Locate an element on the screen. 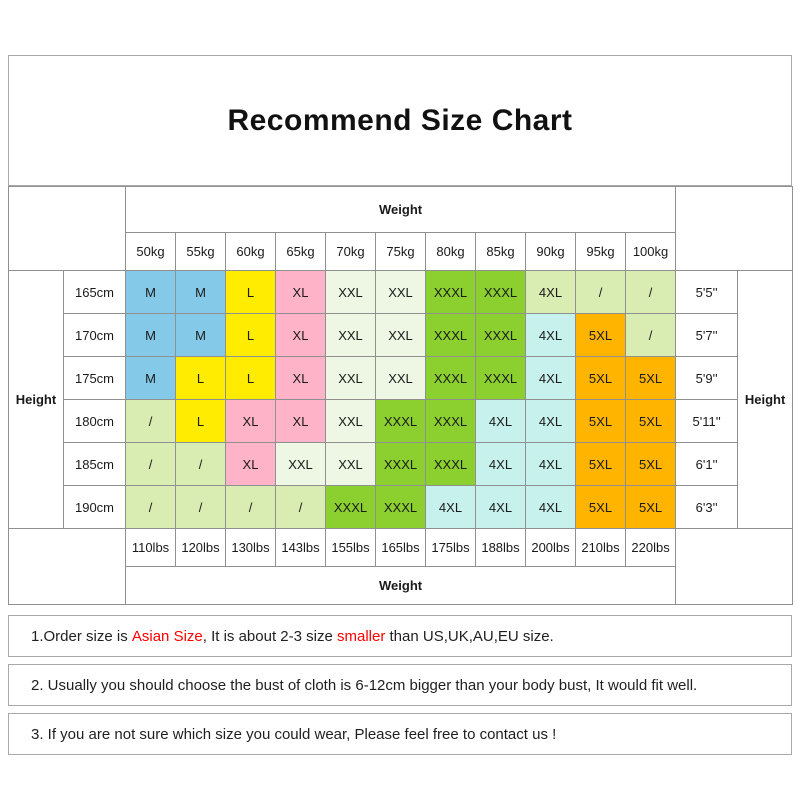 Image resolution: width=800 pixels, height=800 pixels. lbs-header-cell: 120lbs is located at coordinates (200, 547).